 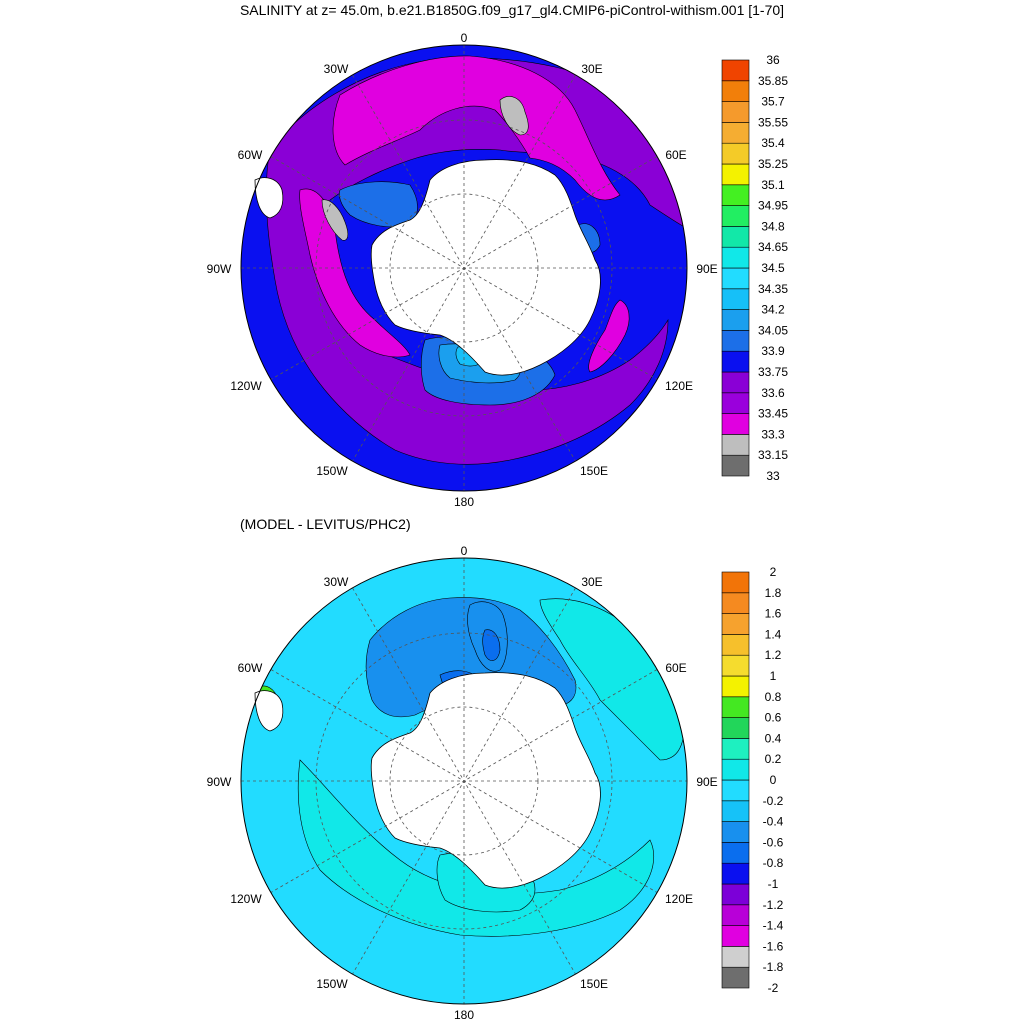 What do you see at coordinates (773, 434) in the screenshot?
I see `salinity-colorbar-tick-label: 33.3` at bounding box center [773, 434].